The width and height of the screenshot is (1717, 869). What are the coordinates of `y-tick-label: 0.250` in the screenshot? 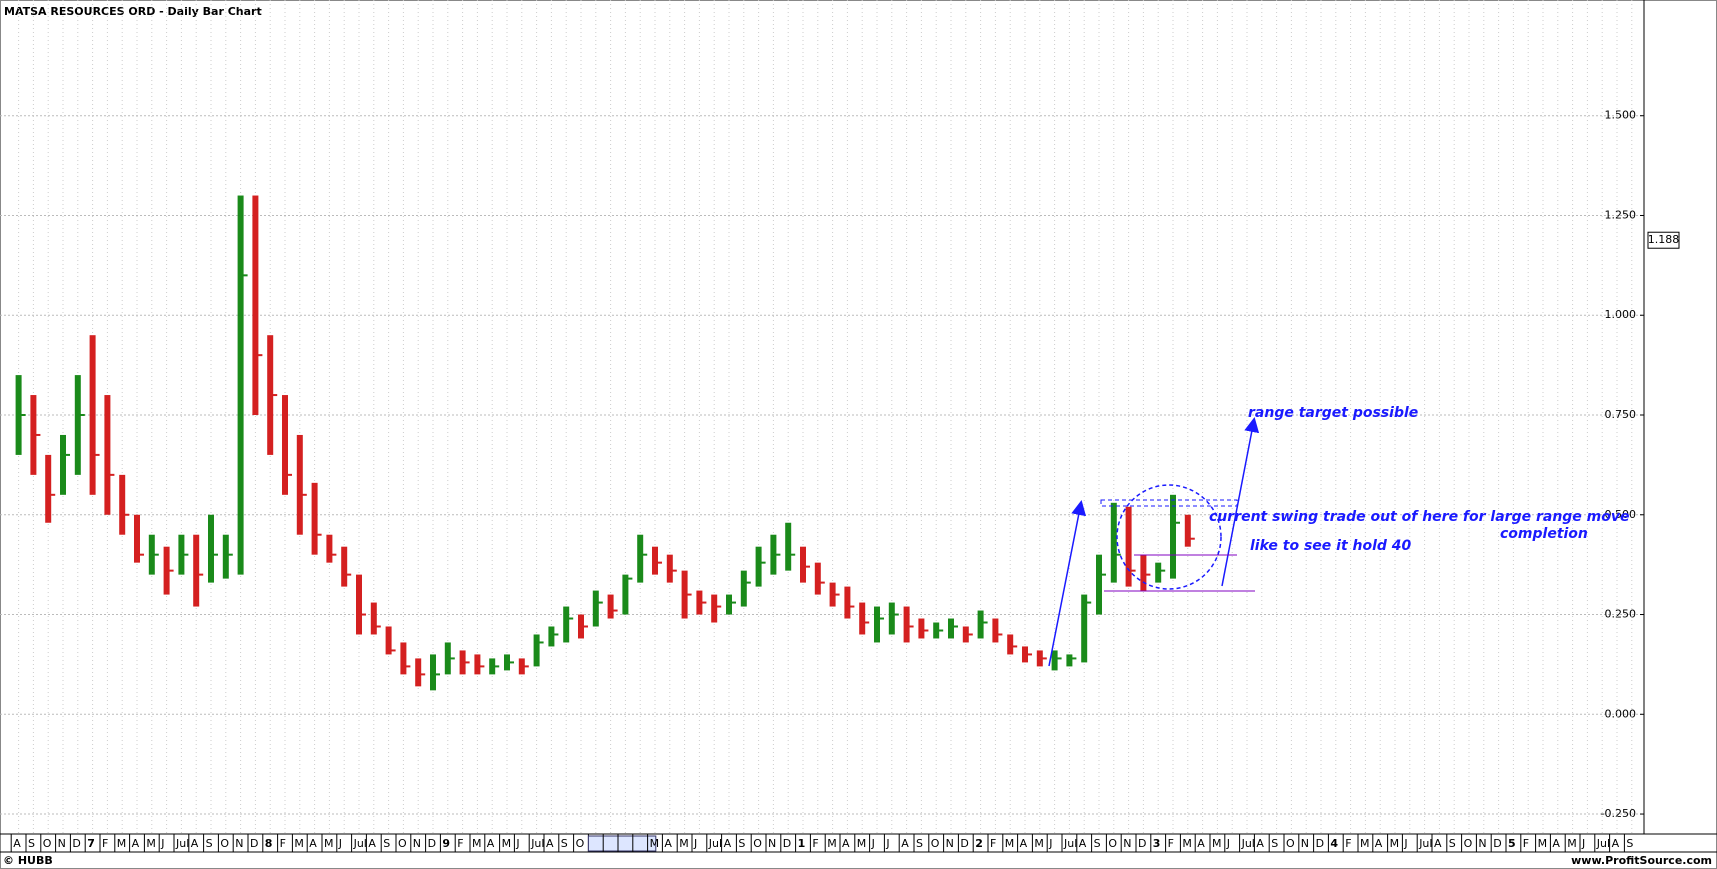 It's located at (1621, 614).